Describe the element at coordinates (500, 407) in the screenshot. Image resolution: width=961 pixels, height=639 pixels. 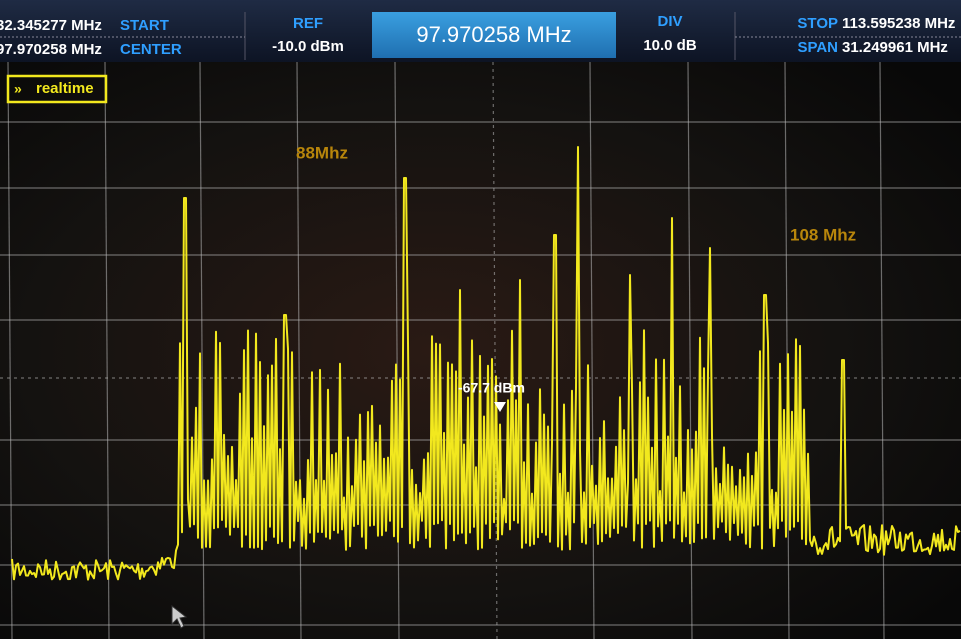
I see `marker` at that location.